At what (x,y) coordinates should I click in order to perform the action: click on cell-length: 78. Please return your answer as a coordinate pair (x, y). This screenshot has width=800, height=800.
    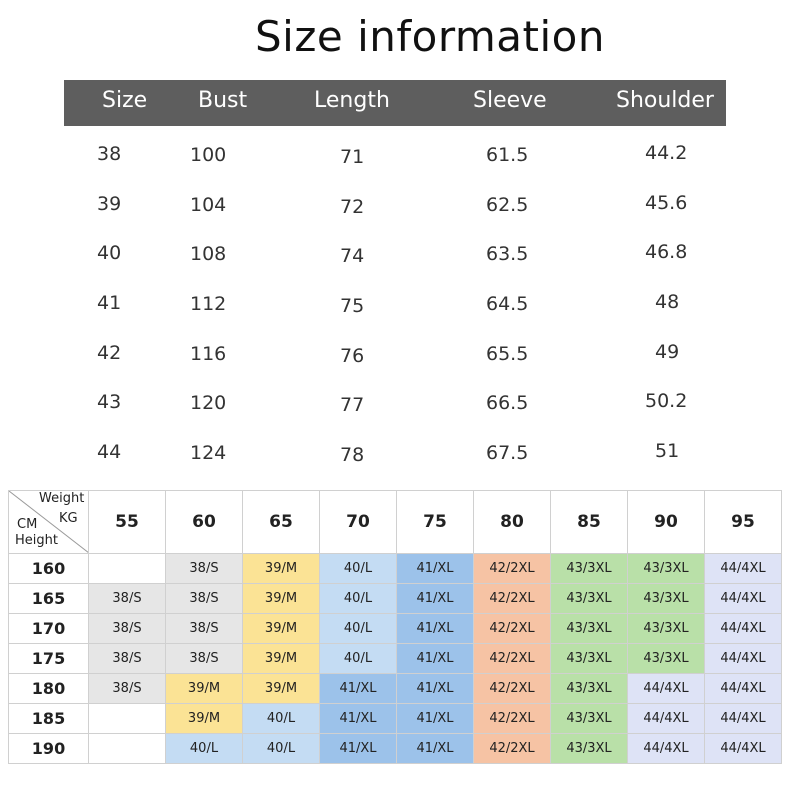
    Looking at the image, I should click on (352, 455).